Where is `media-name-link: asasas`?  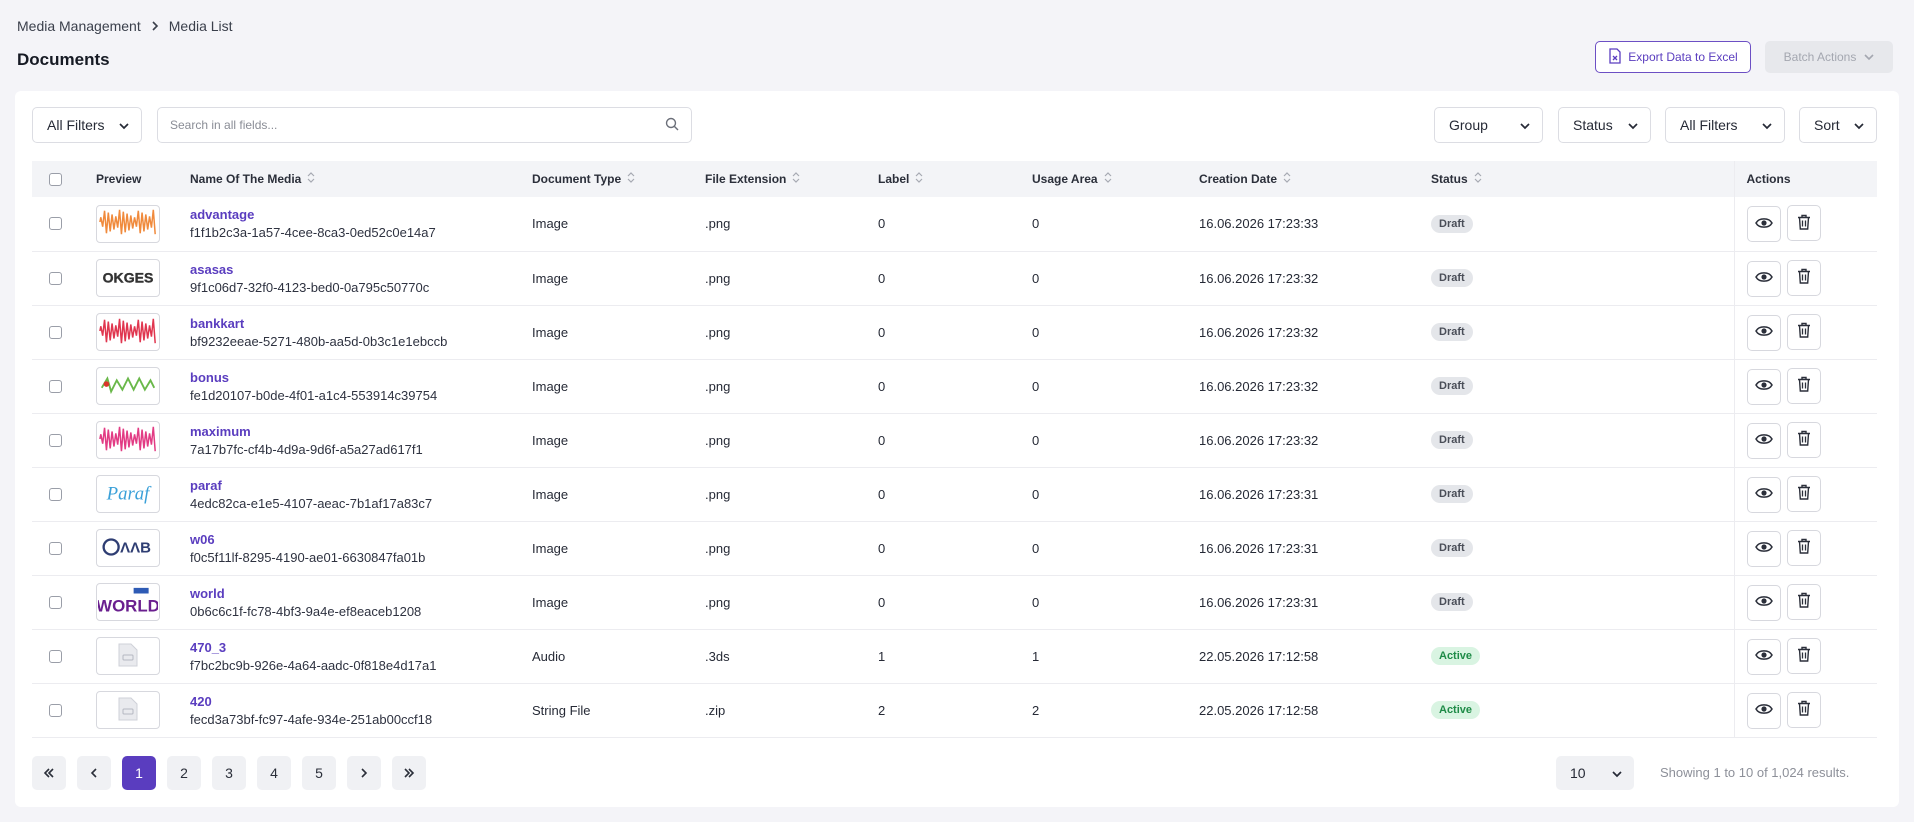
media-name-link: asasas is located at coordinates (212, 269).